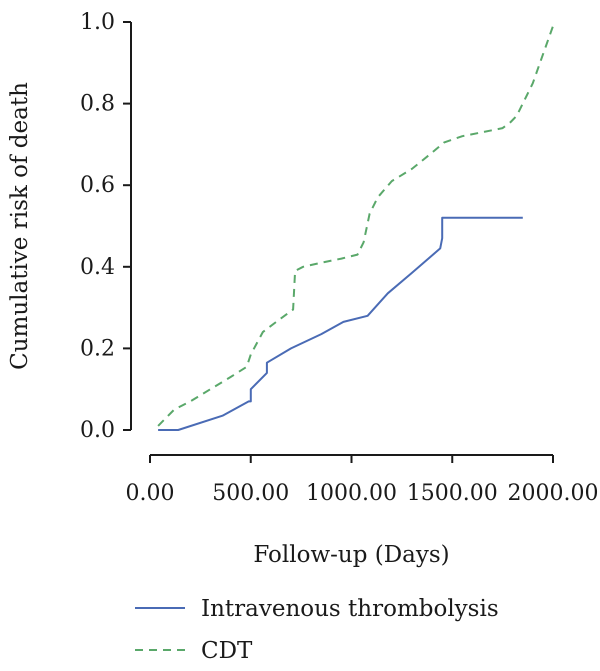 This screenshot has height=671, width=600. Describe the element at coordinates (97, 185) in the screenshot. I see `y-tick-label: 0.6` at that location.